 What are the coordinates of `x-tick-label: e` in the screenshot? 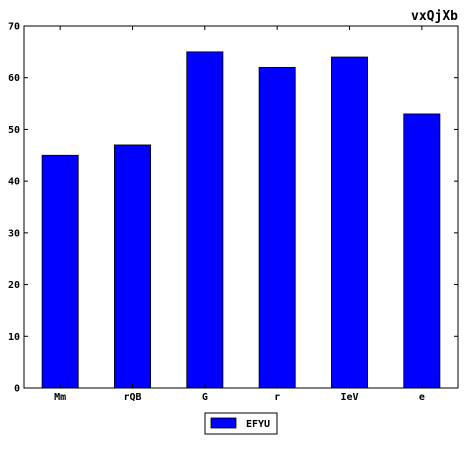 It's located at (422, 397).